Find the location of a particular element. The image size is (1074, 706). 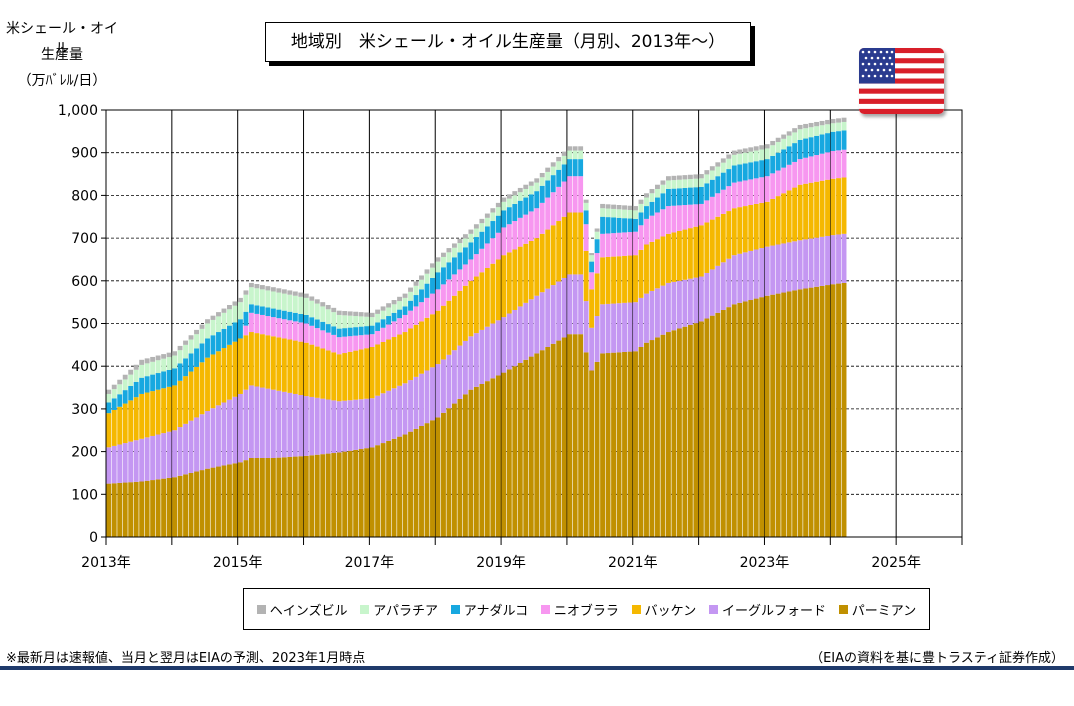

y-tick-label: 700 is located at coordinates (84, 239).